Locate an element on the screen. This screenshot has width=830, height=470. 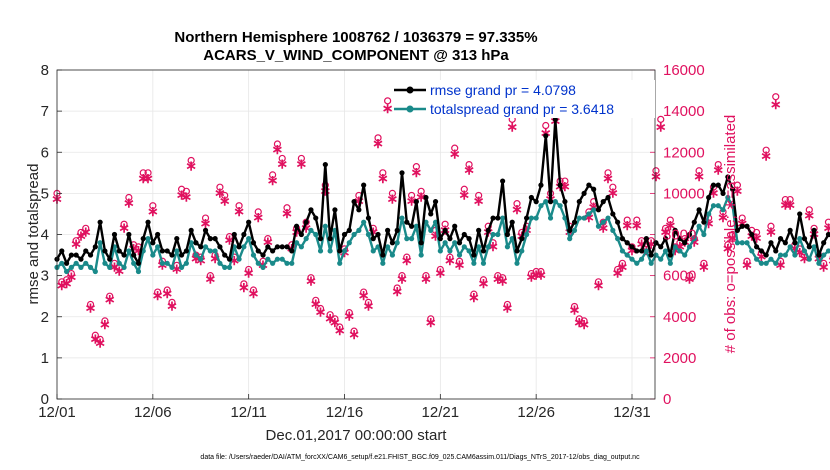
y-left-tick-label: 4 is located at coordinates (45, 235).